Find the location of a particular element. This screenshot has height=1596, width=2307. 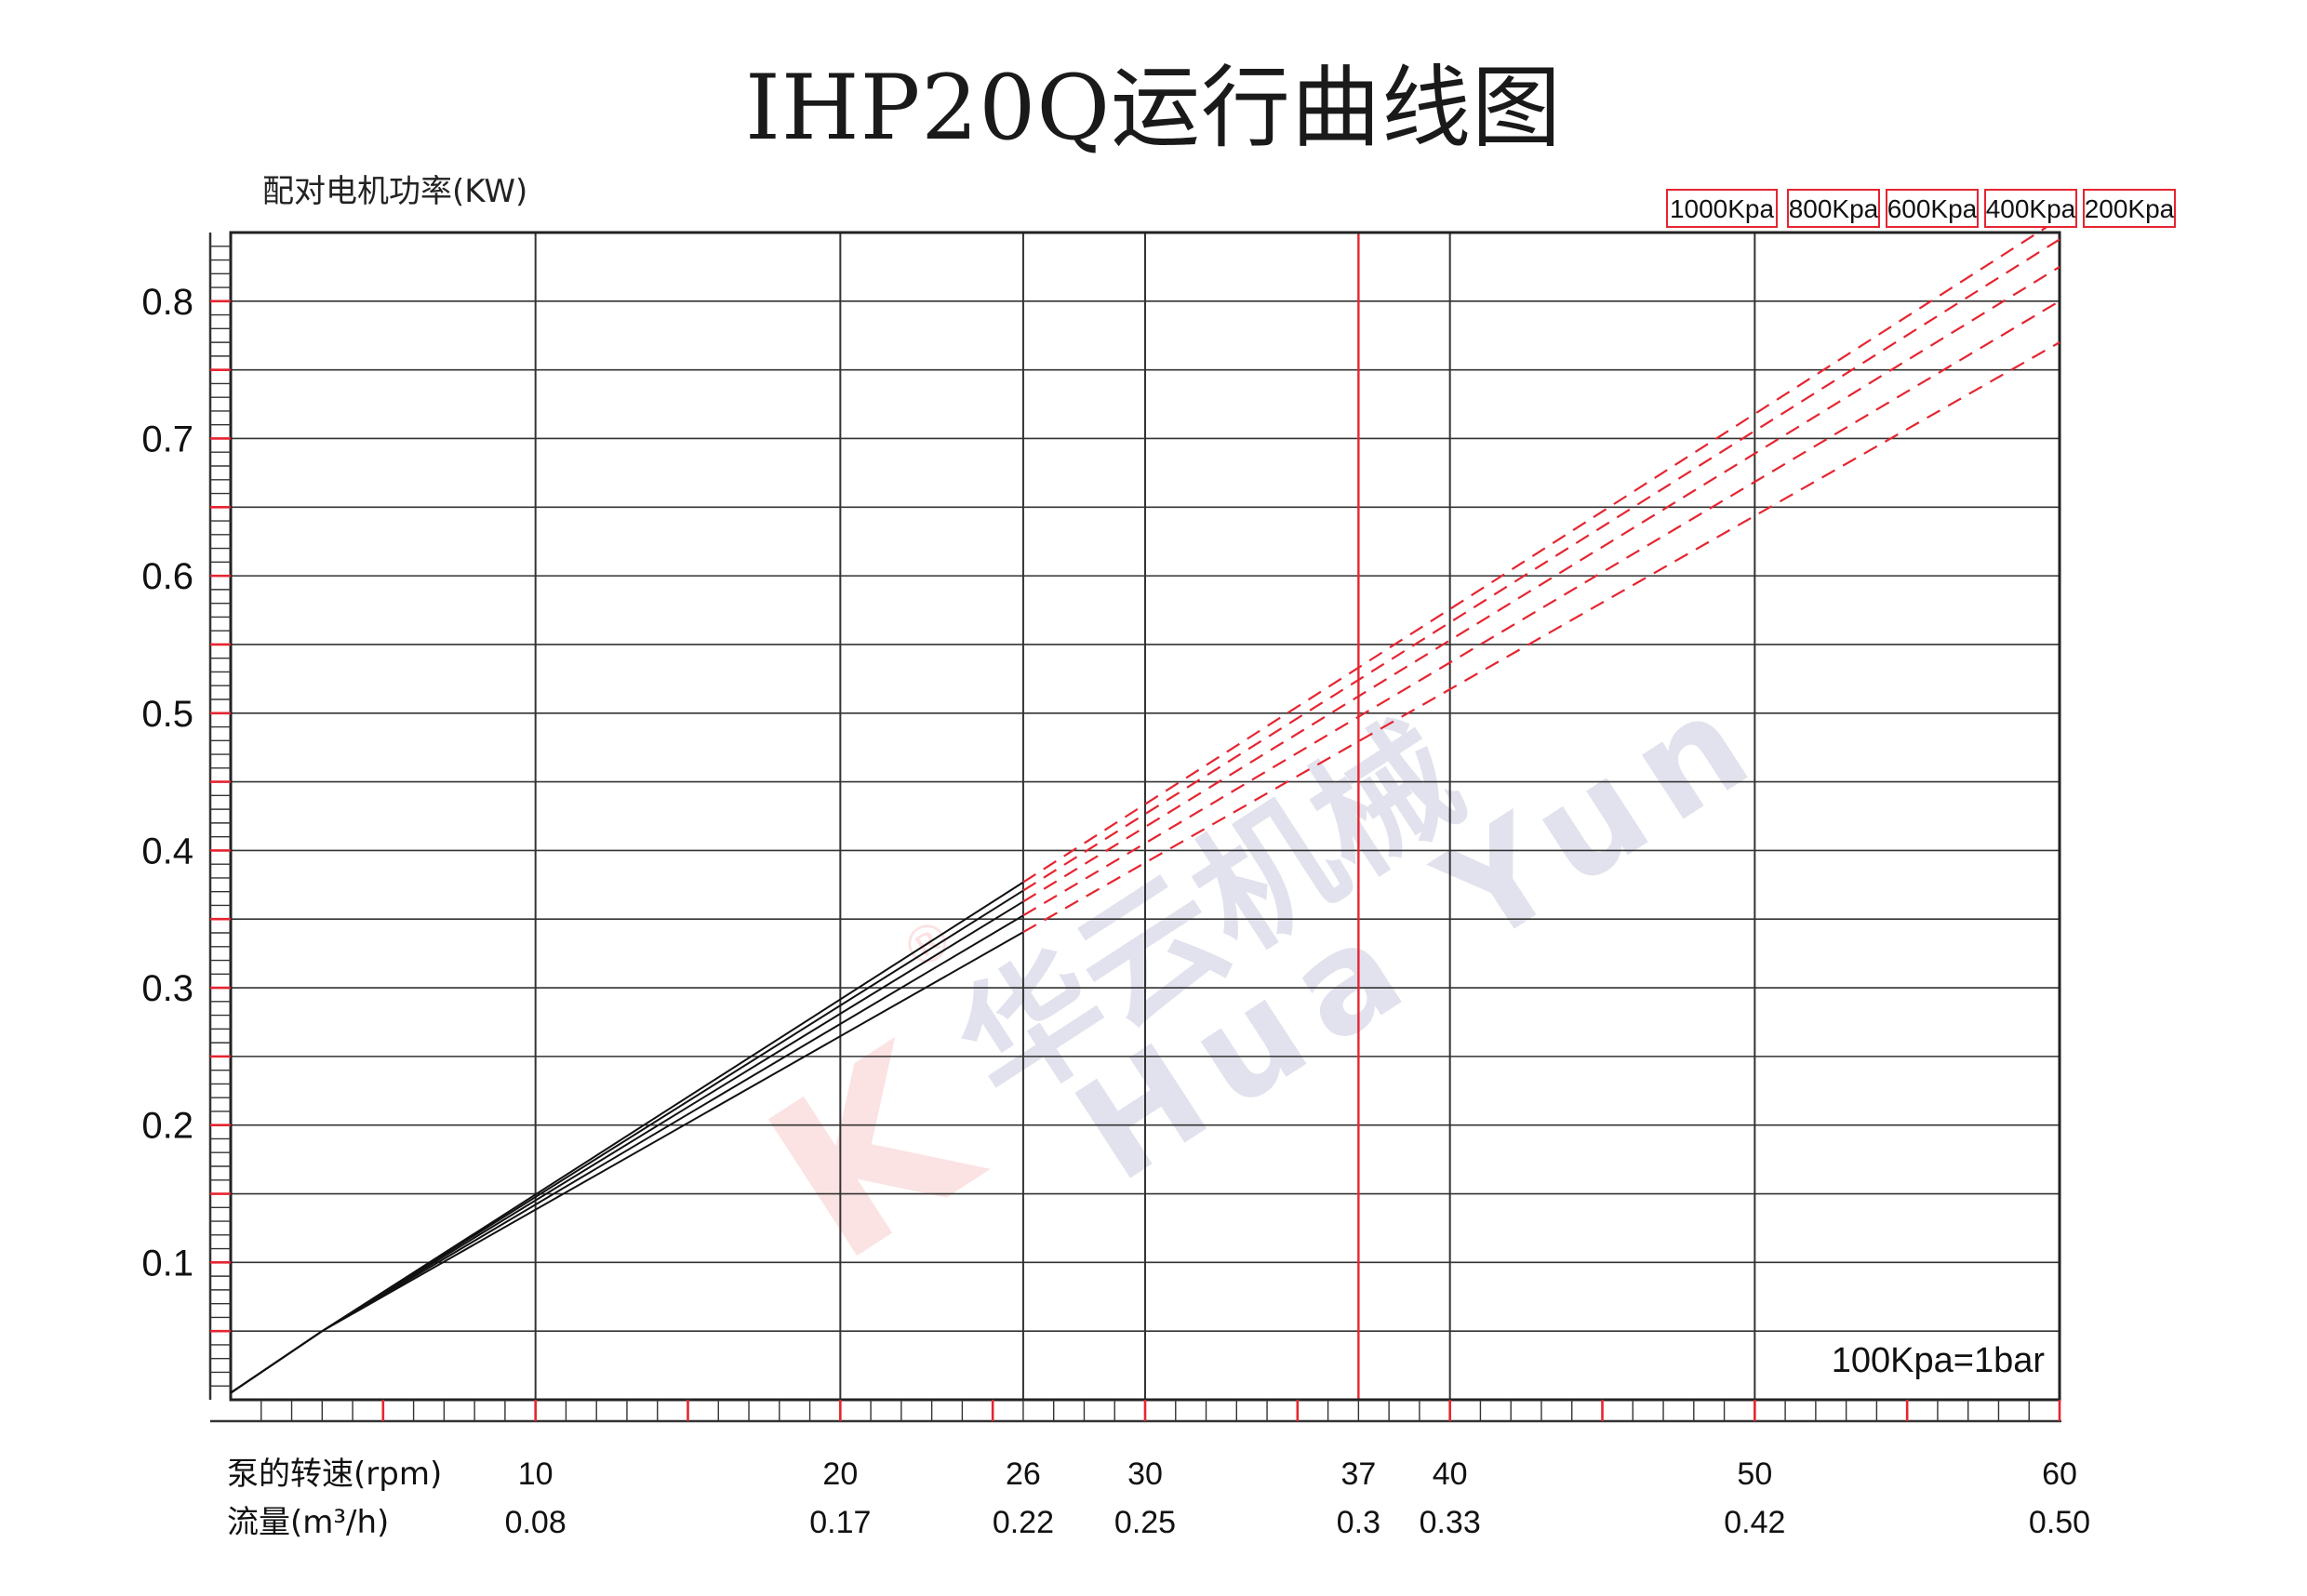

legend-label: 800Kpa is located at coordinates (1834, 209).